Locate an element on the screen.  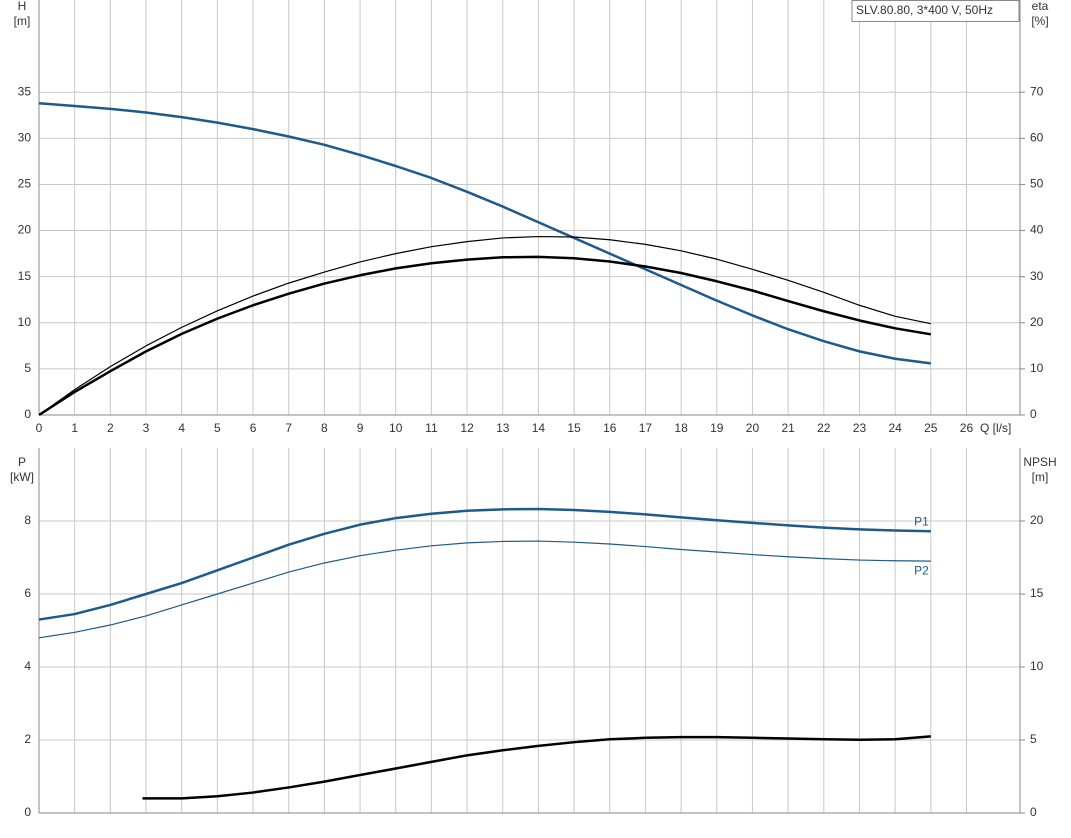
x-tick-label: 10 is located at coordinates (396, 428).